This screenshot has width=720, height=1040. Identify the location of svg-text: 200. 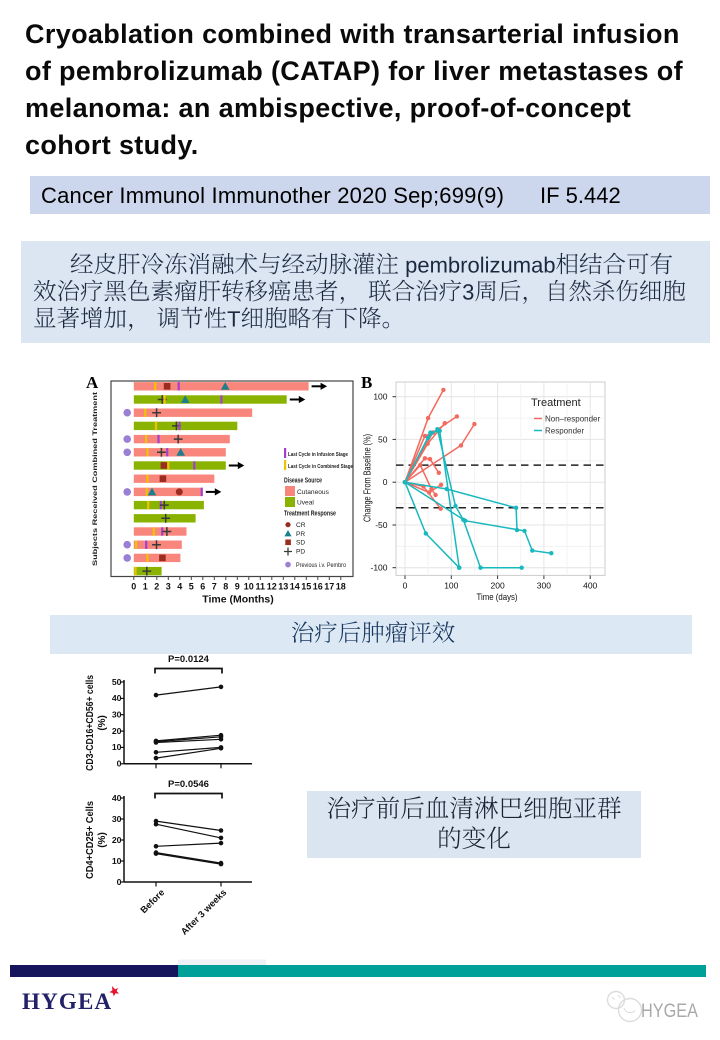
(498, 586).